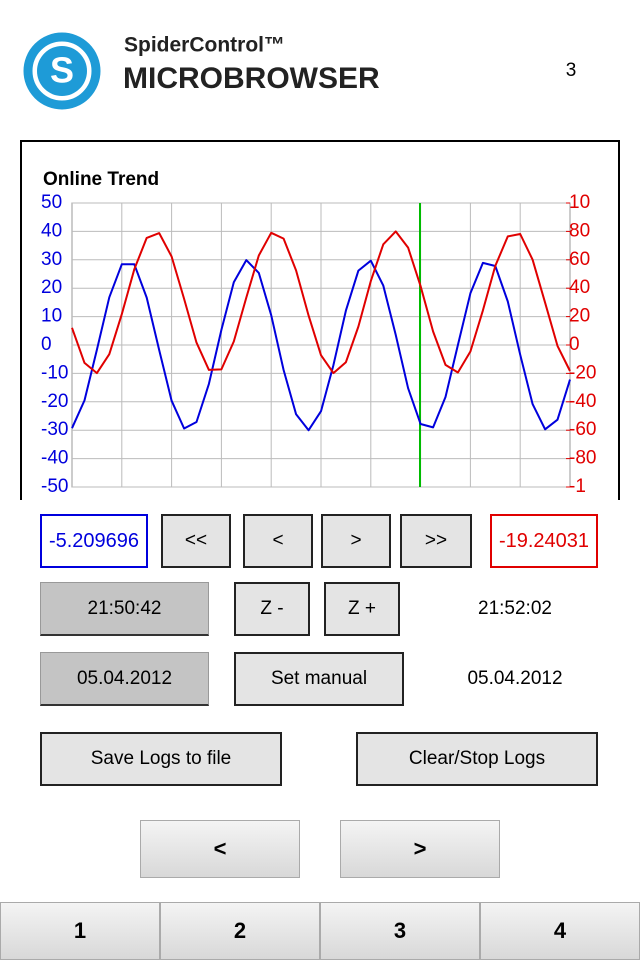  I want to click on right-cursor-value: -19.24031, so click(544, 541).